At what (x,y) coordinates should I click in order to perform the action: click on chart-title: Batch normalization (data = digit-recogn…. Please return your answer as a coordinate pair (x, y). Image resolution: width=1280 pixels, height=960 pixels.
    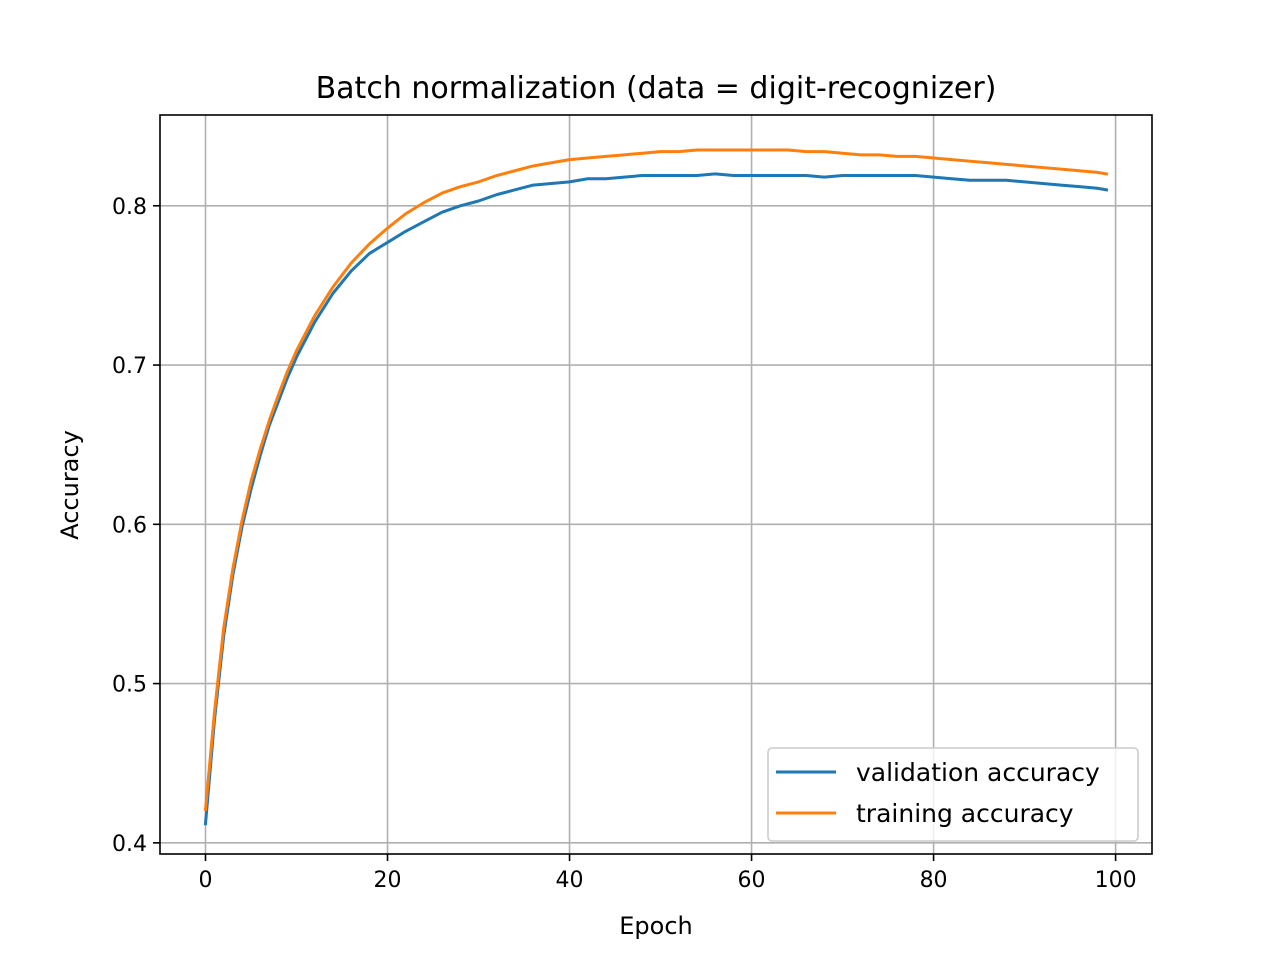
    Looking at the image, I should click on (656, 88).